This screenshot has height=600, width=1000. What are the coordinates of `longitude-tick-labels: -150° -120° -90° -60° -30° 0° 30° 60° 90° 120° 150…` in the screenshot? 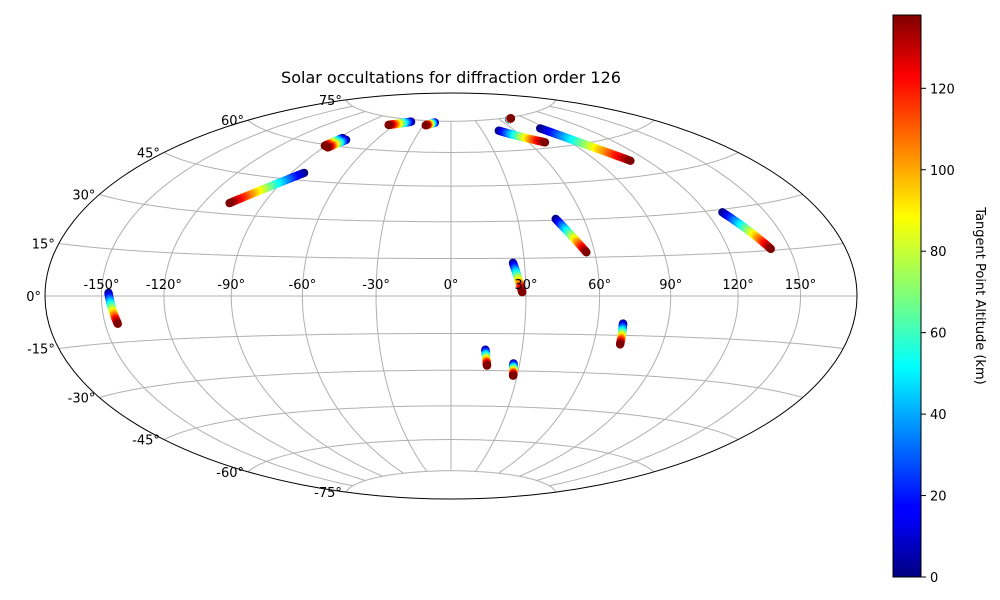 It's located at (449, 285).